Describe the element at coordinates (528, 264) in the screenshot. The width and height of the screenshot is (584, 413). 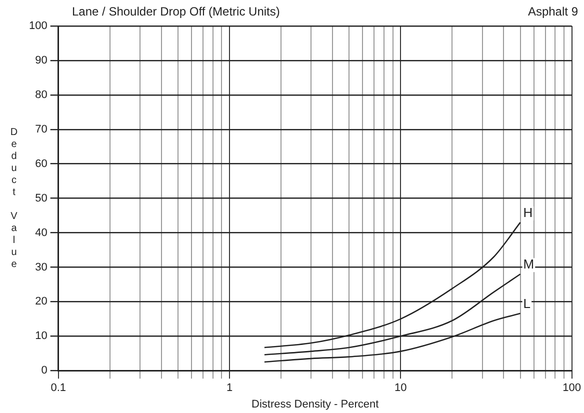
I see `series-label: M` at that location.